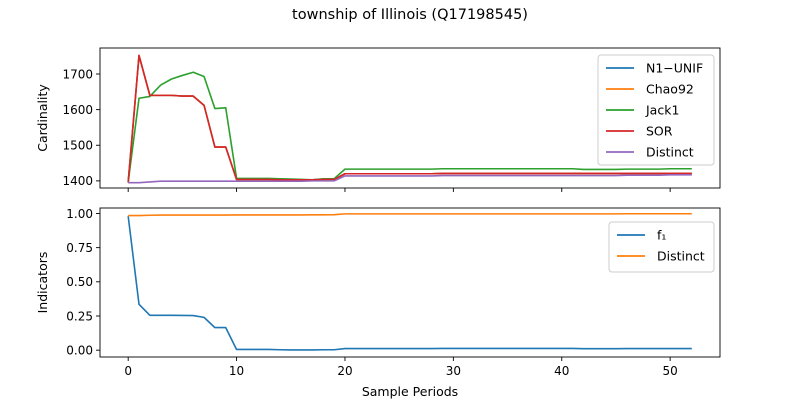 The height and width of the screenshot is (400, 800). Describe the element at coordinates (79, 214) in the screenshot. I see `y-tick-label: 1.00` at that location.